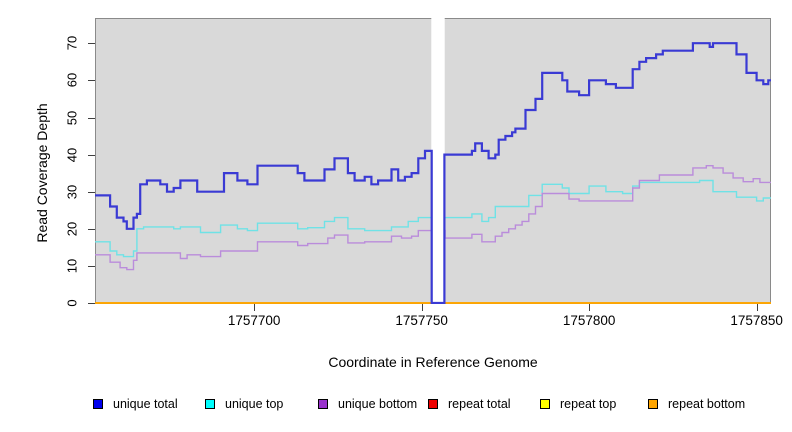 The image size is (792, 432). What do you see at coordinates (72, 266) in the screenshot?
I see `y-tick-label: 10` at bounding box center [72, 266].